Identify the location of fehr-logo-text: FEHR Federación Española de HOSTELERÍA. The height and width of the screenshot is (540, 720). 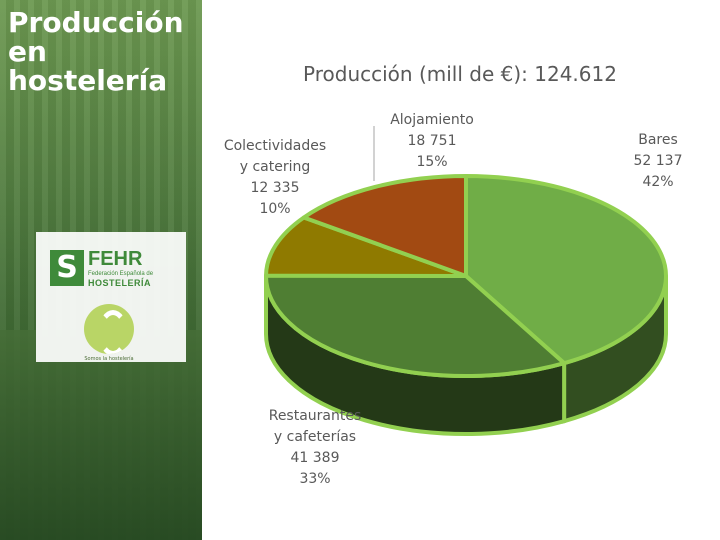
(136, 268).